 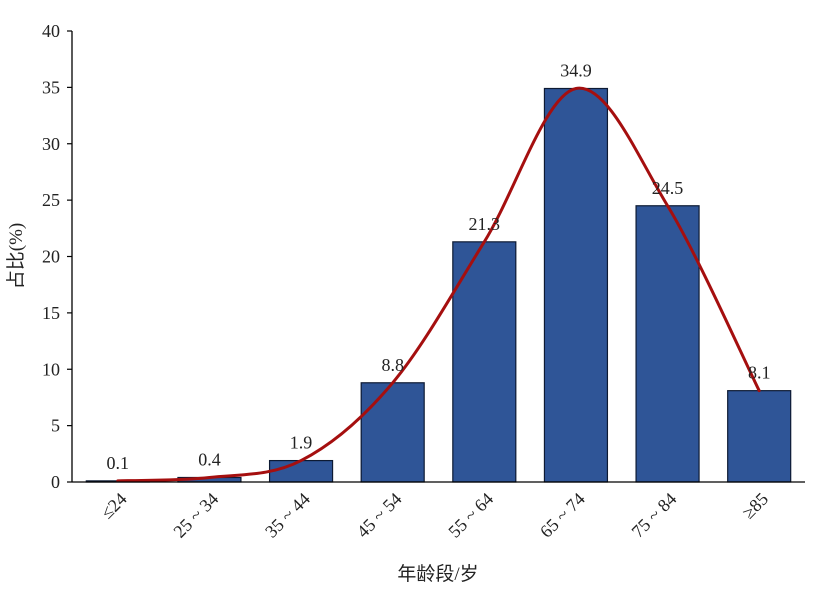 What do you see at coordinates (55, 426) in the screenshot?
I see `y-tick-label-1: 5` at bounding box center [55, 426].